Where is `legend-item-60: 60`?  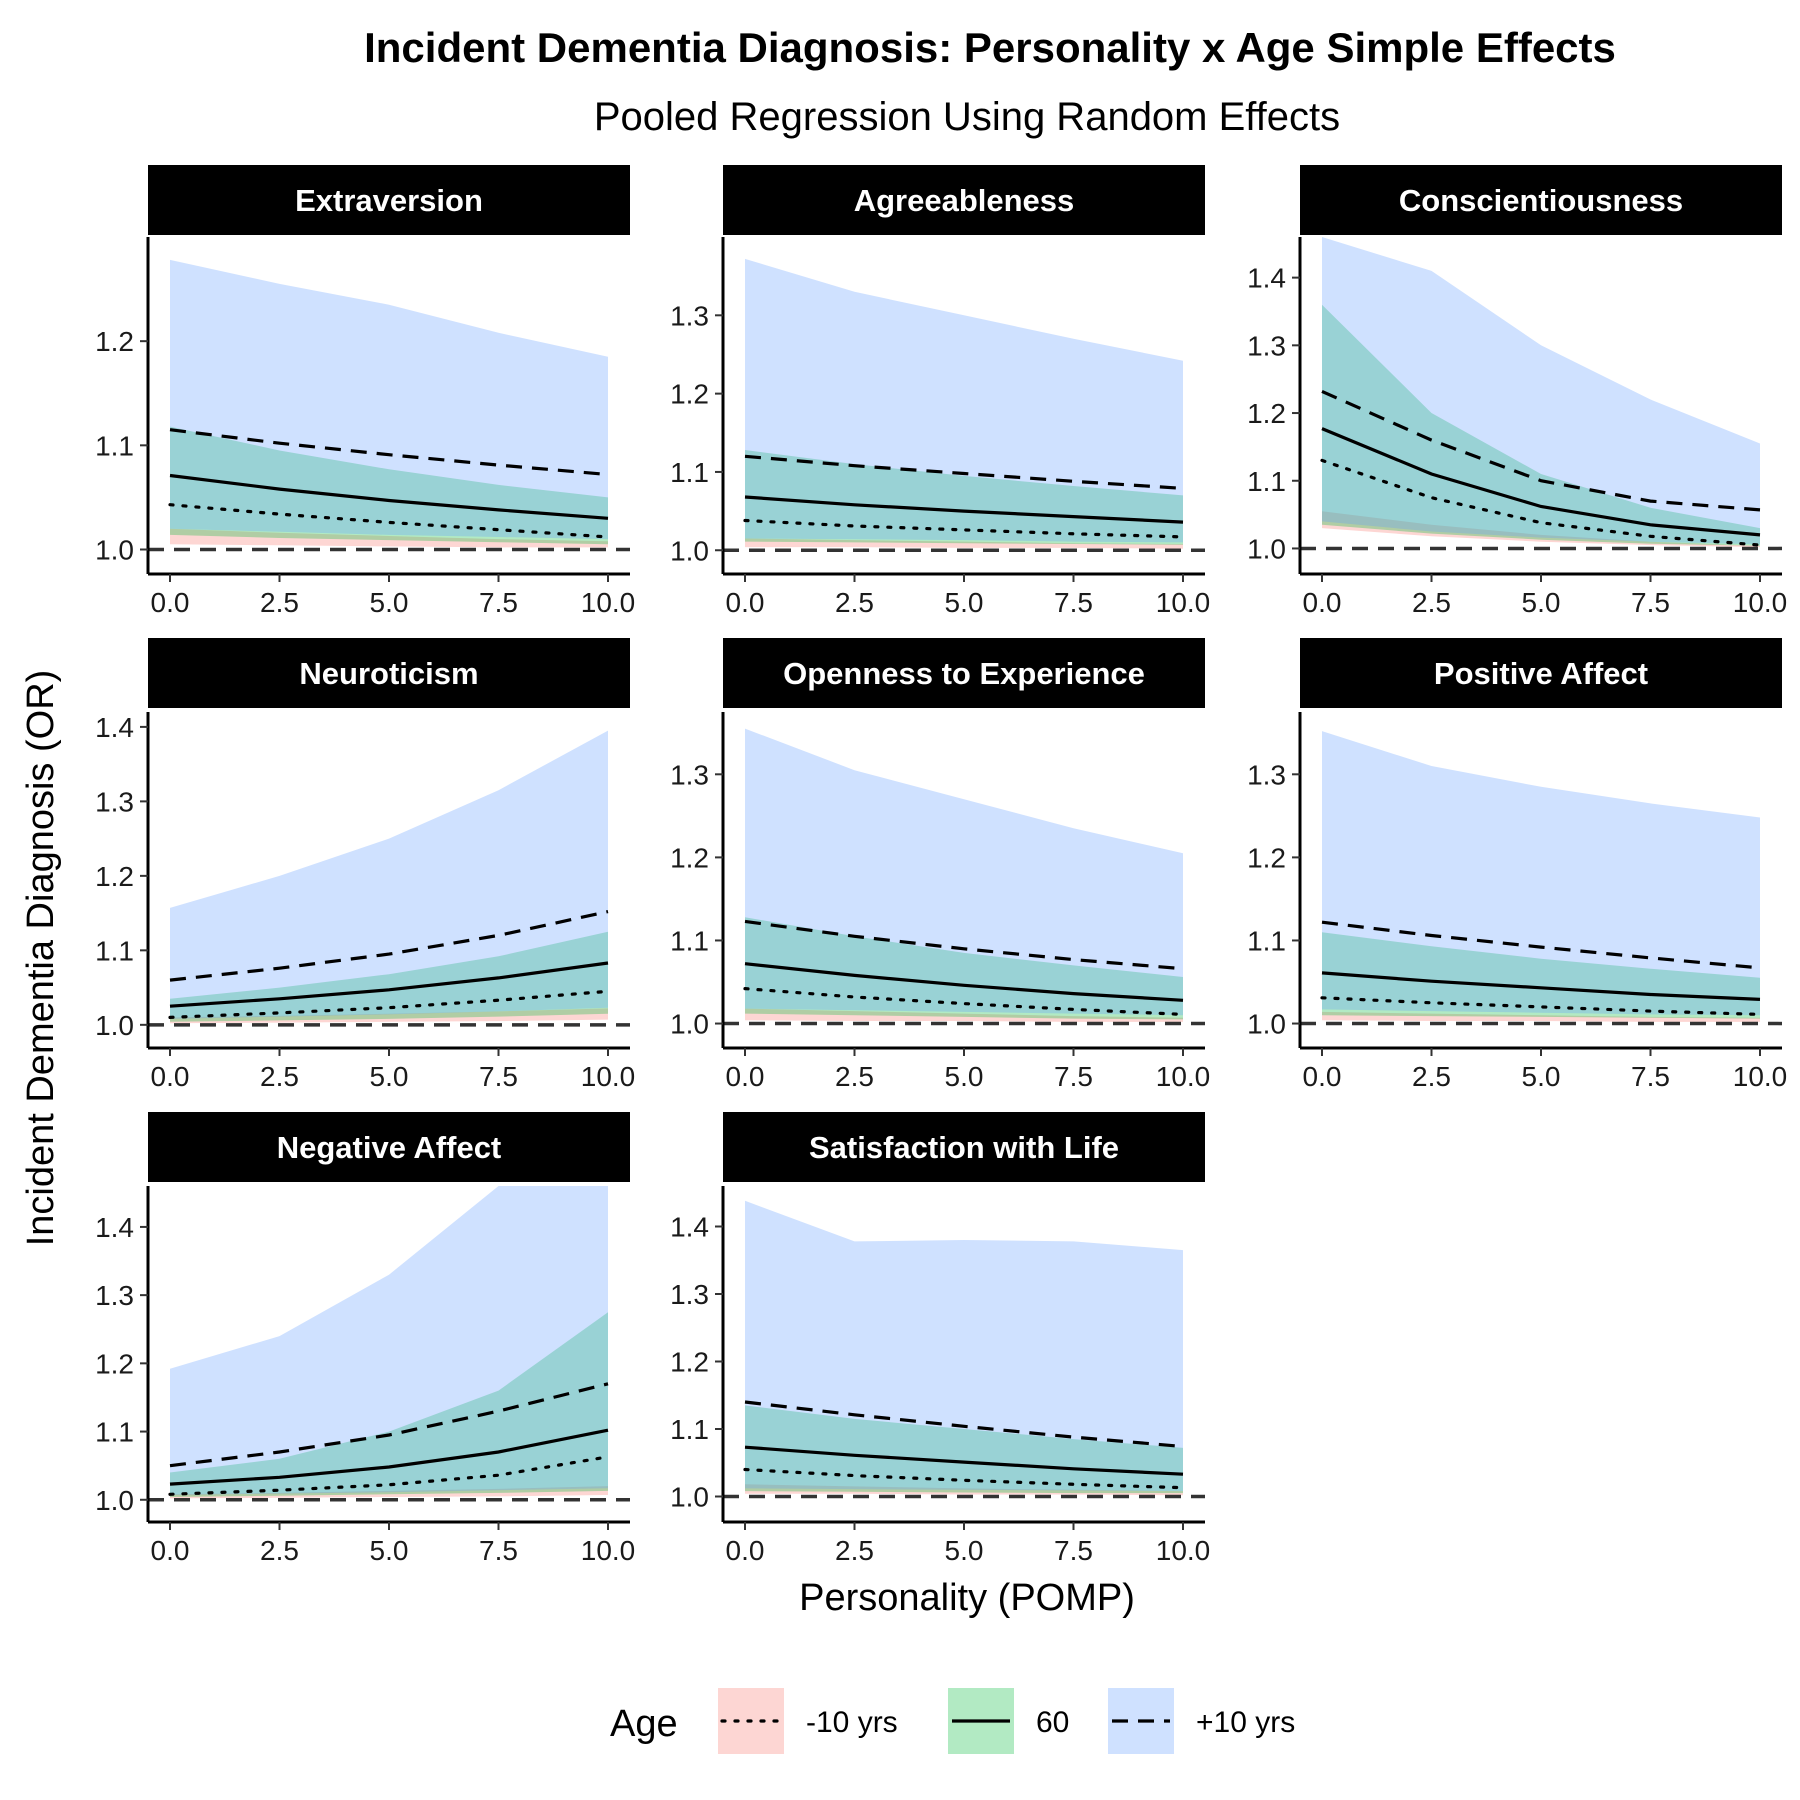 legend-item-60: 60 is located at coordinates (1008, 1721).